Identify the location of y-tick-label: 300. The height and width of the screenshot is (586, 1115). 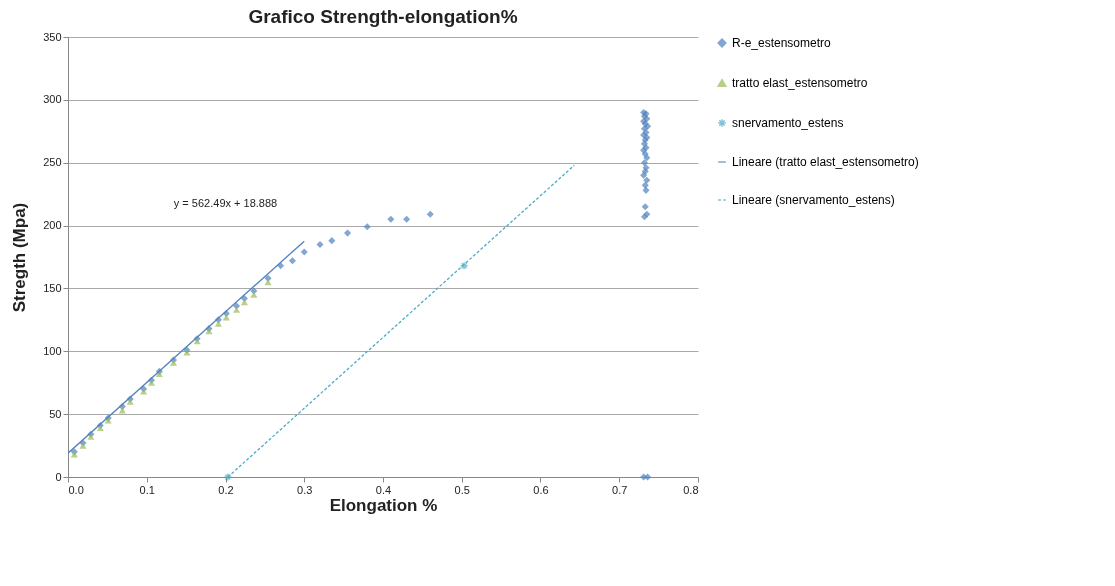
(52, 99).